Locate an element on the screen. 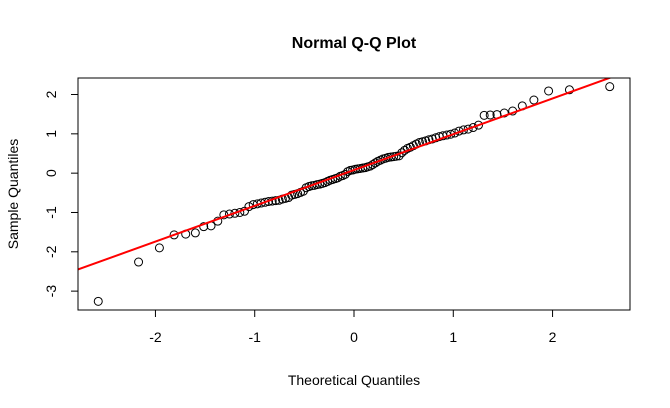  y-tick-label: -3 is located at coordinates (51, 291).